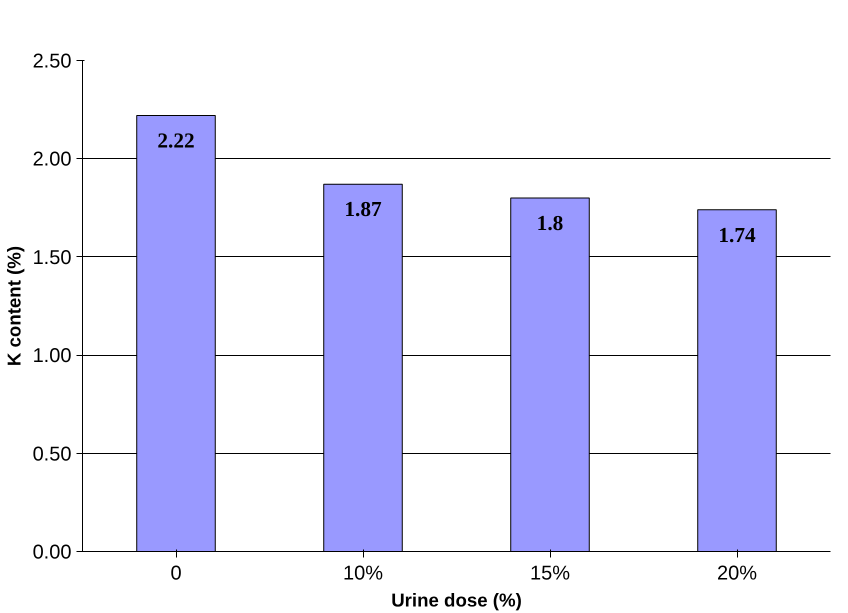 The height and width of the screenshot is (613, 848). Describe the element at coordinates (52, 159) in the screenshot. I see `y-tick-label: 2.00` at that location.